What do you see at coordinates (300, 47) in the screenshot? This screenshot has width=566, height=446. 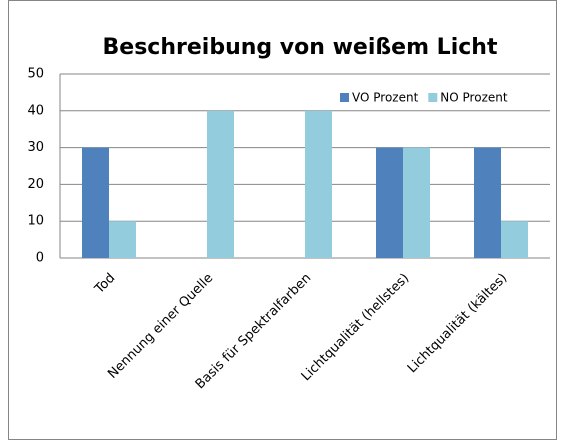 I see `chart-title: Beschreibung von weißem Licht` at bounding box center [300, 47].